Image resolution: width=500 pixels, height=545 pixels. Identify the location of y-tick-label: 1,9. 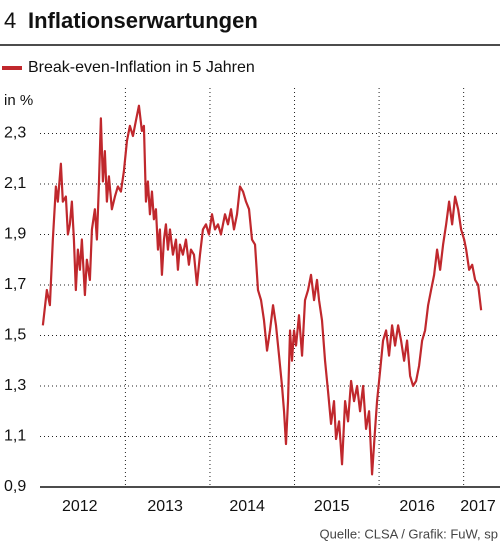
(15, 234).